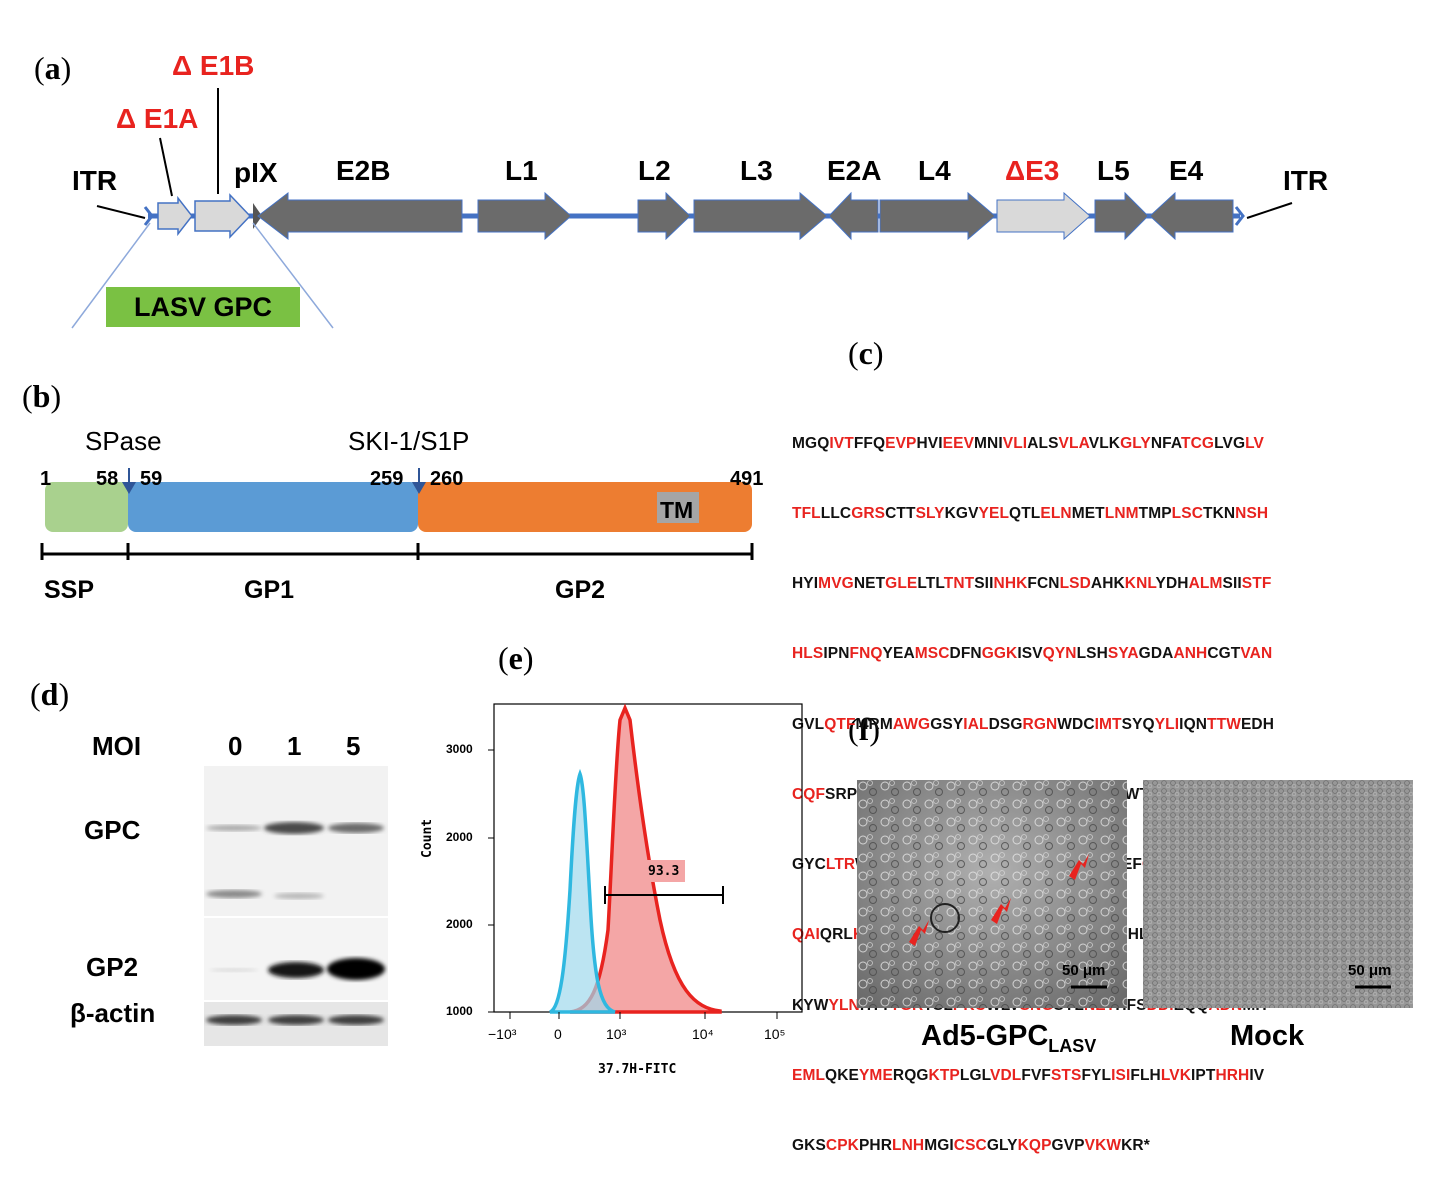 Image resolution: width=1430 pixels, height=1181 pixels. I want to click on itr-right-label: ITR, so click(1306, 180).